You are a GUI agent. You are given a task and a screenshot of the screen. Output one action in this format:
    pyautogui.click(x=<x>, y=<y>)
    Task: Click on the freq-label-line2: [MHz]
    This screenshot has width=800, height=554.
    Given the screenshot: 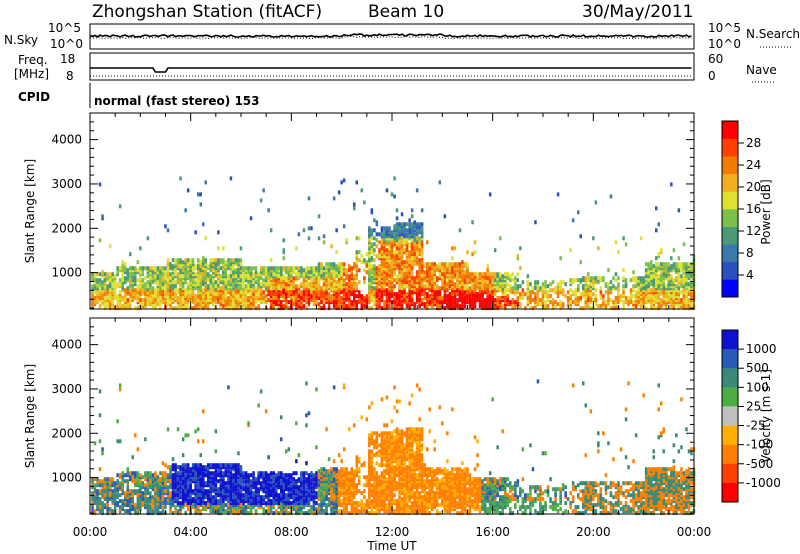 What is the action you would take?
    pyautogui.click(x=31, y=74)
    